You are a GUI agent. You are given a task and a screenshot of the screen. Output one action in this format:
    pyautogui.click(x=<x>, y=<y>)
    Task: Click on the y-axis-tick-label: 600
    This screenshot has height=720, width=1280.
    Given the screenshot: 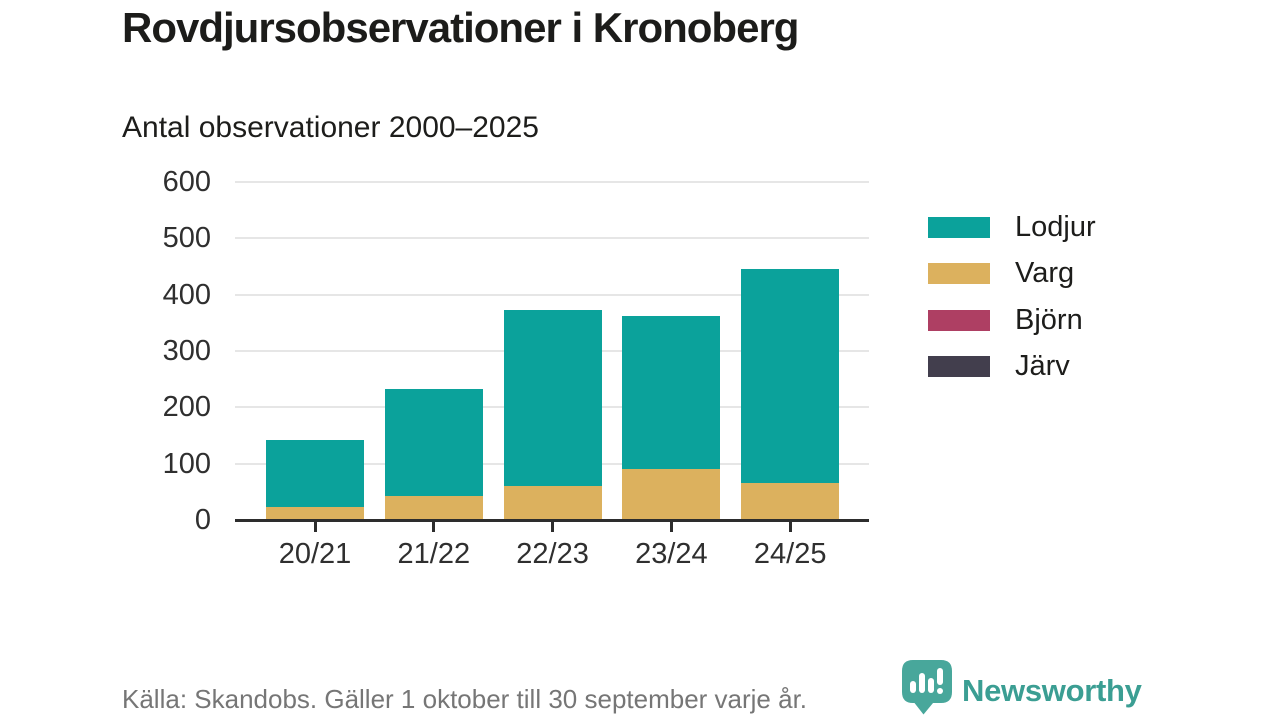 What is the action you would take?
    pyautogui.click(x=186, y=182)
    